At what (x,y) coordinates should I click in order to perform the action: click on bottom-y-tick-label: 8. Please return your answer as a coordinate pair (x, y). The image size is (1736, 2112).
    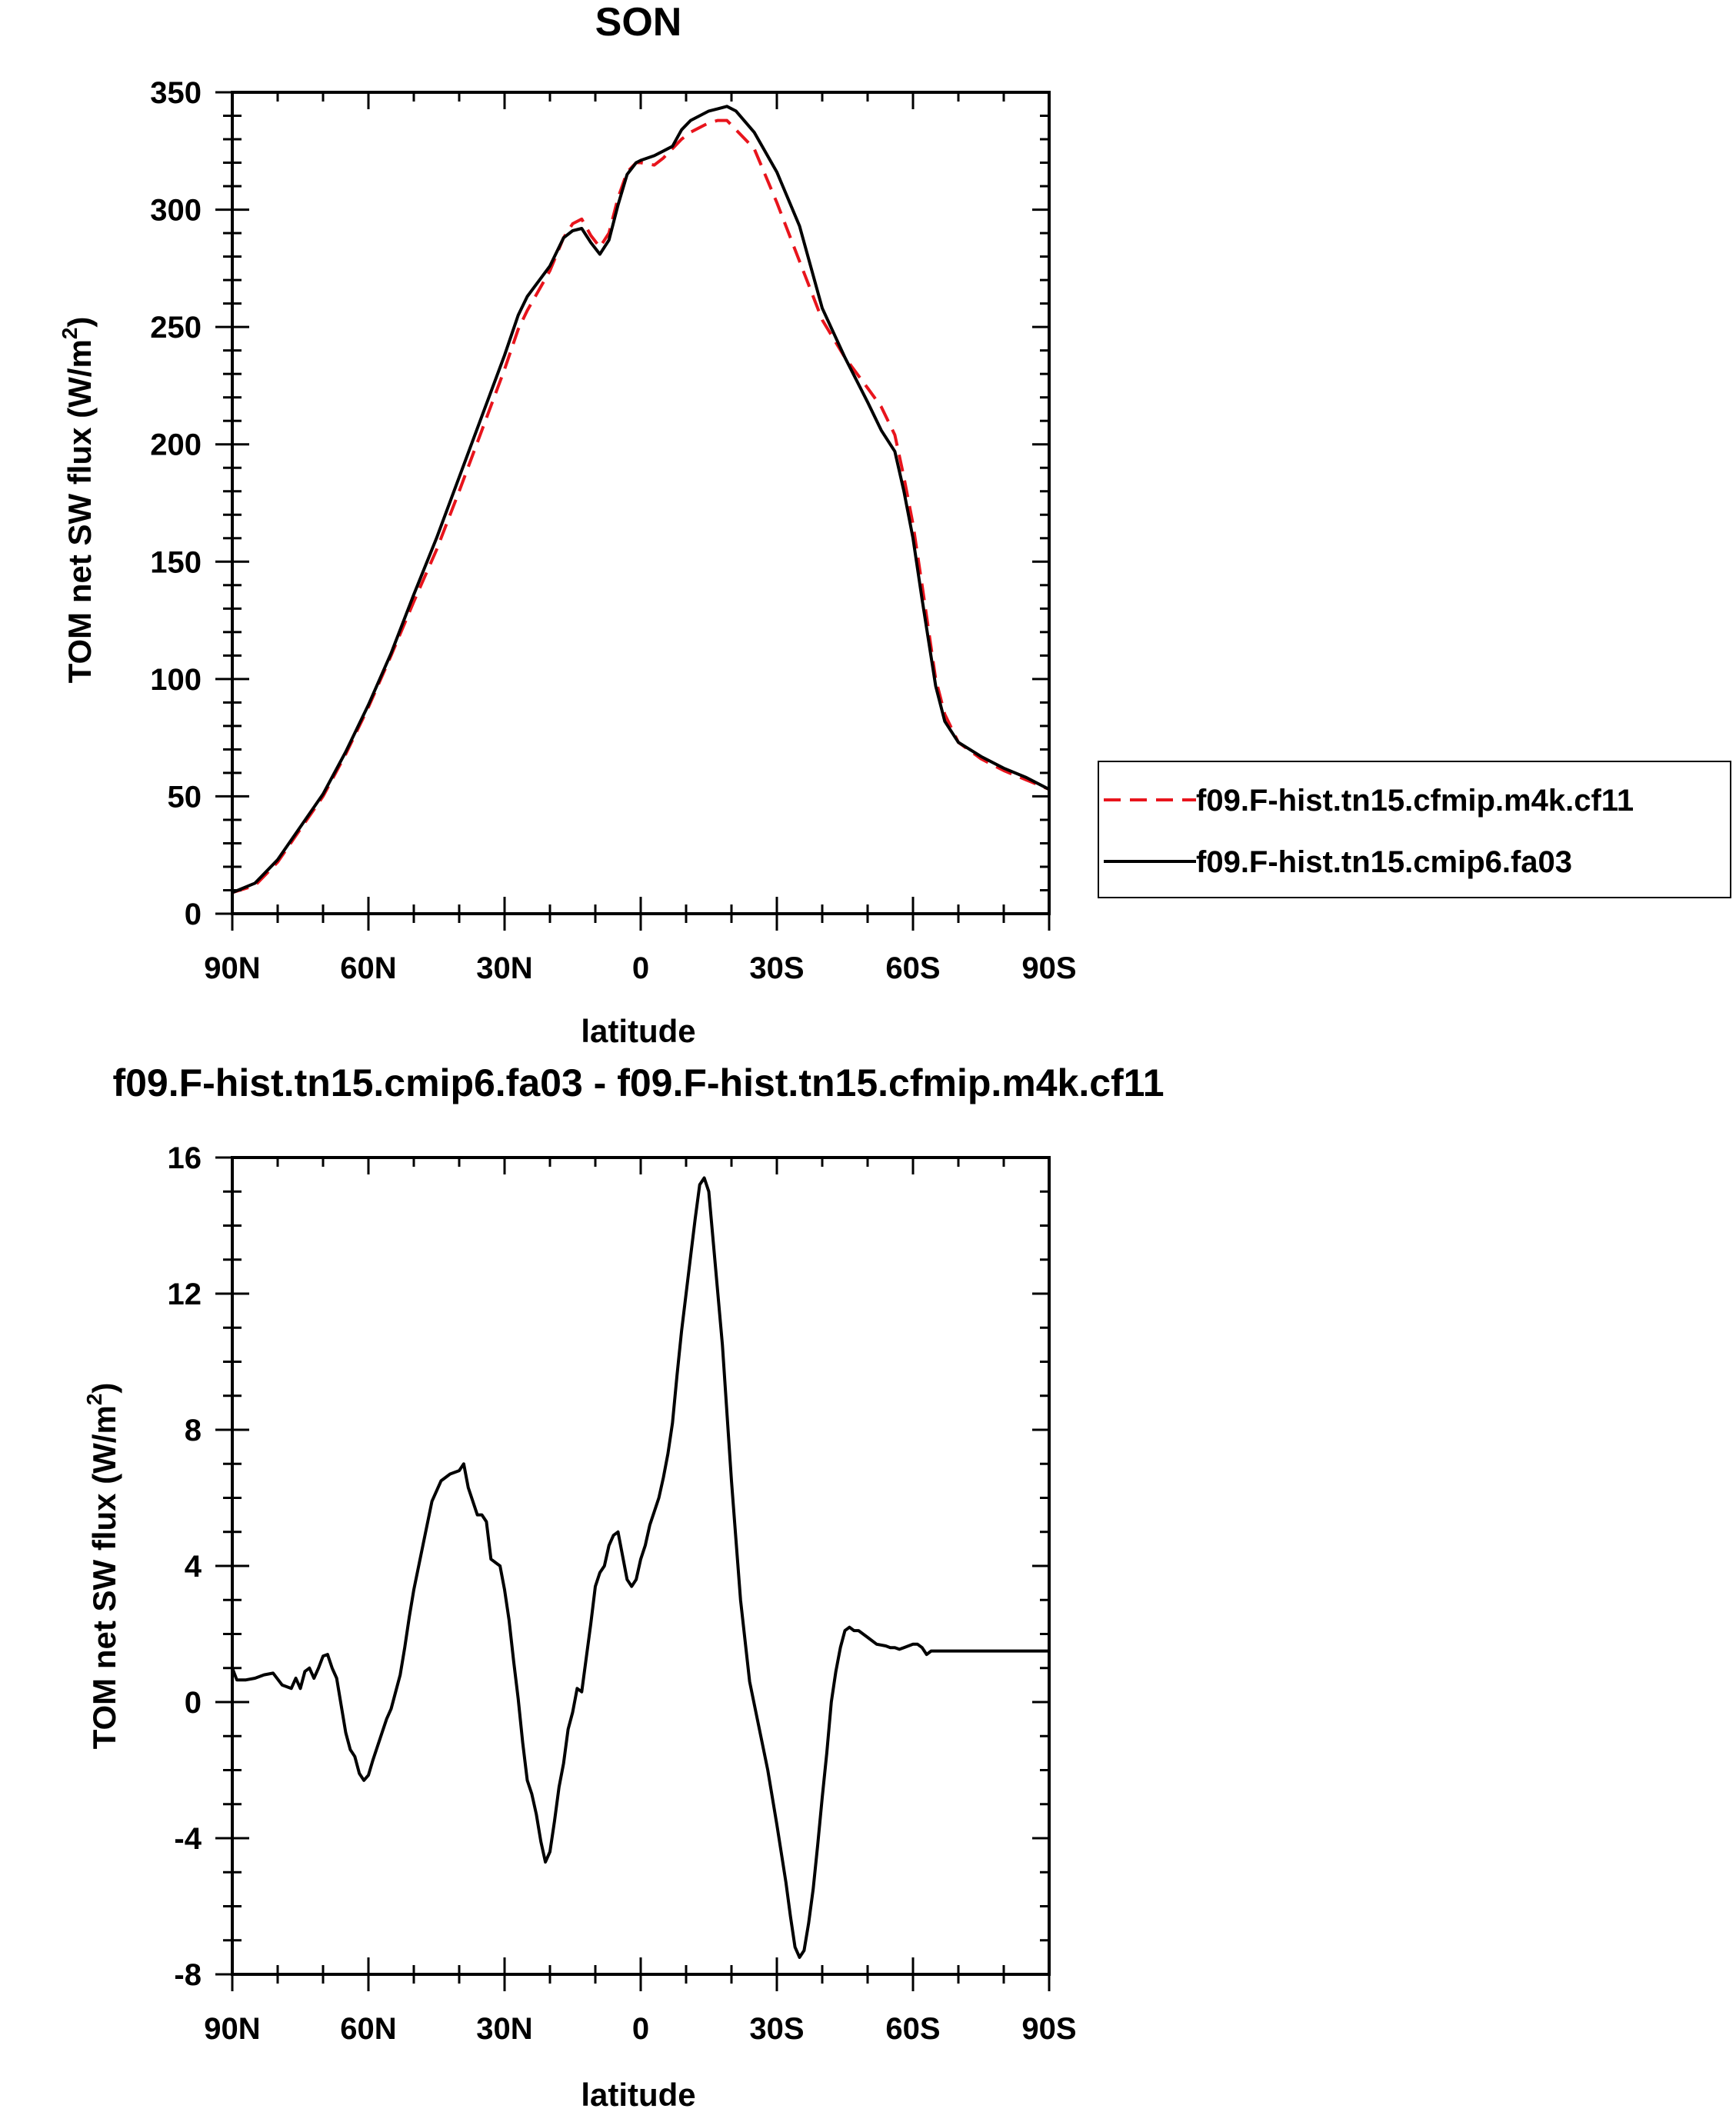
    Looking at the image, I should click on (193, 1430).